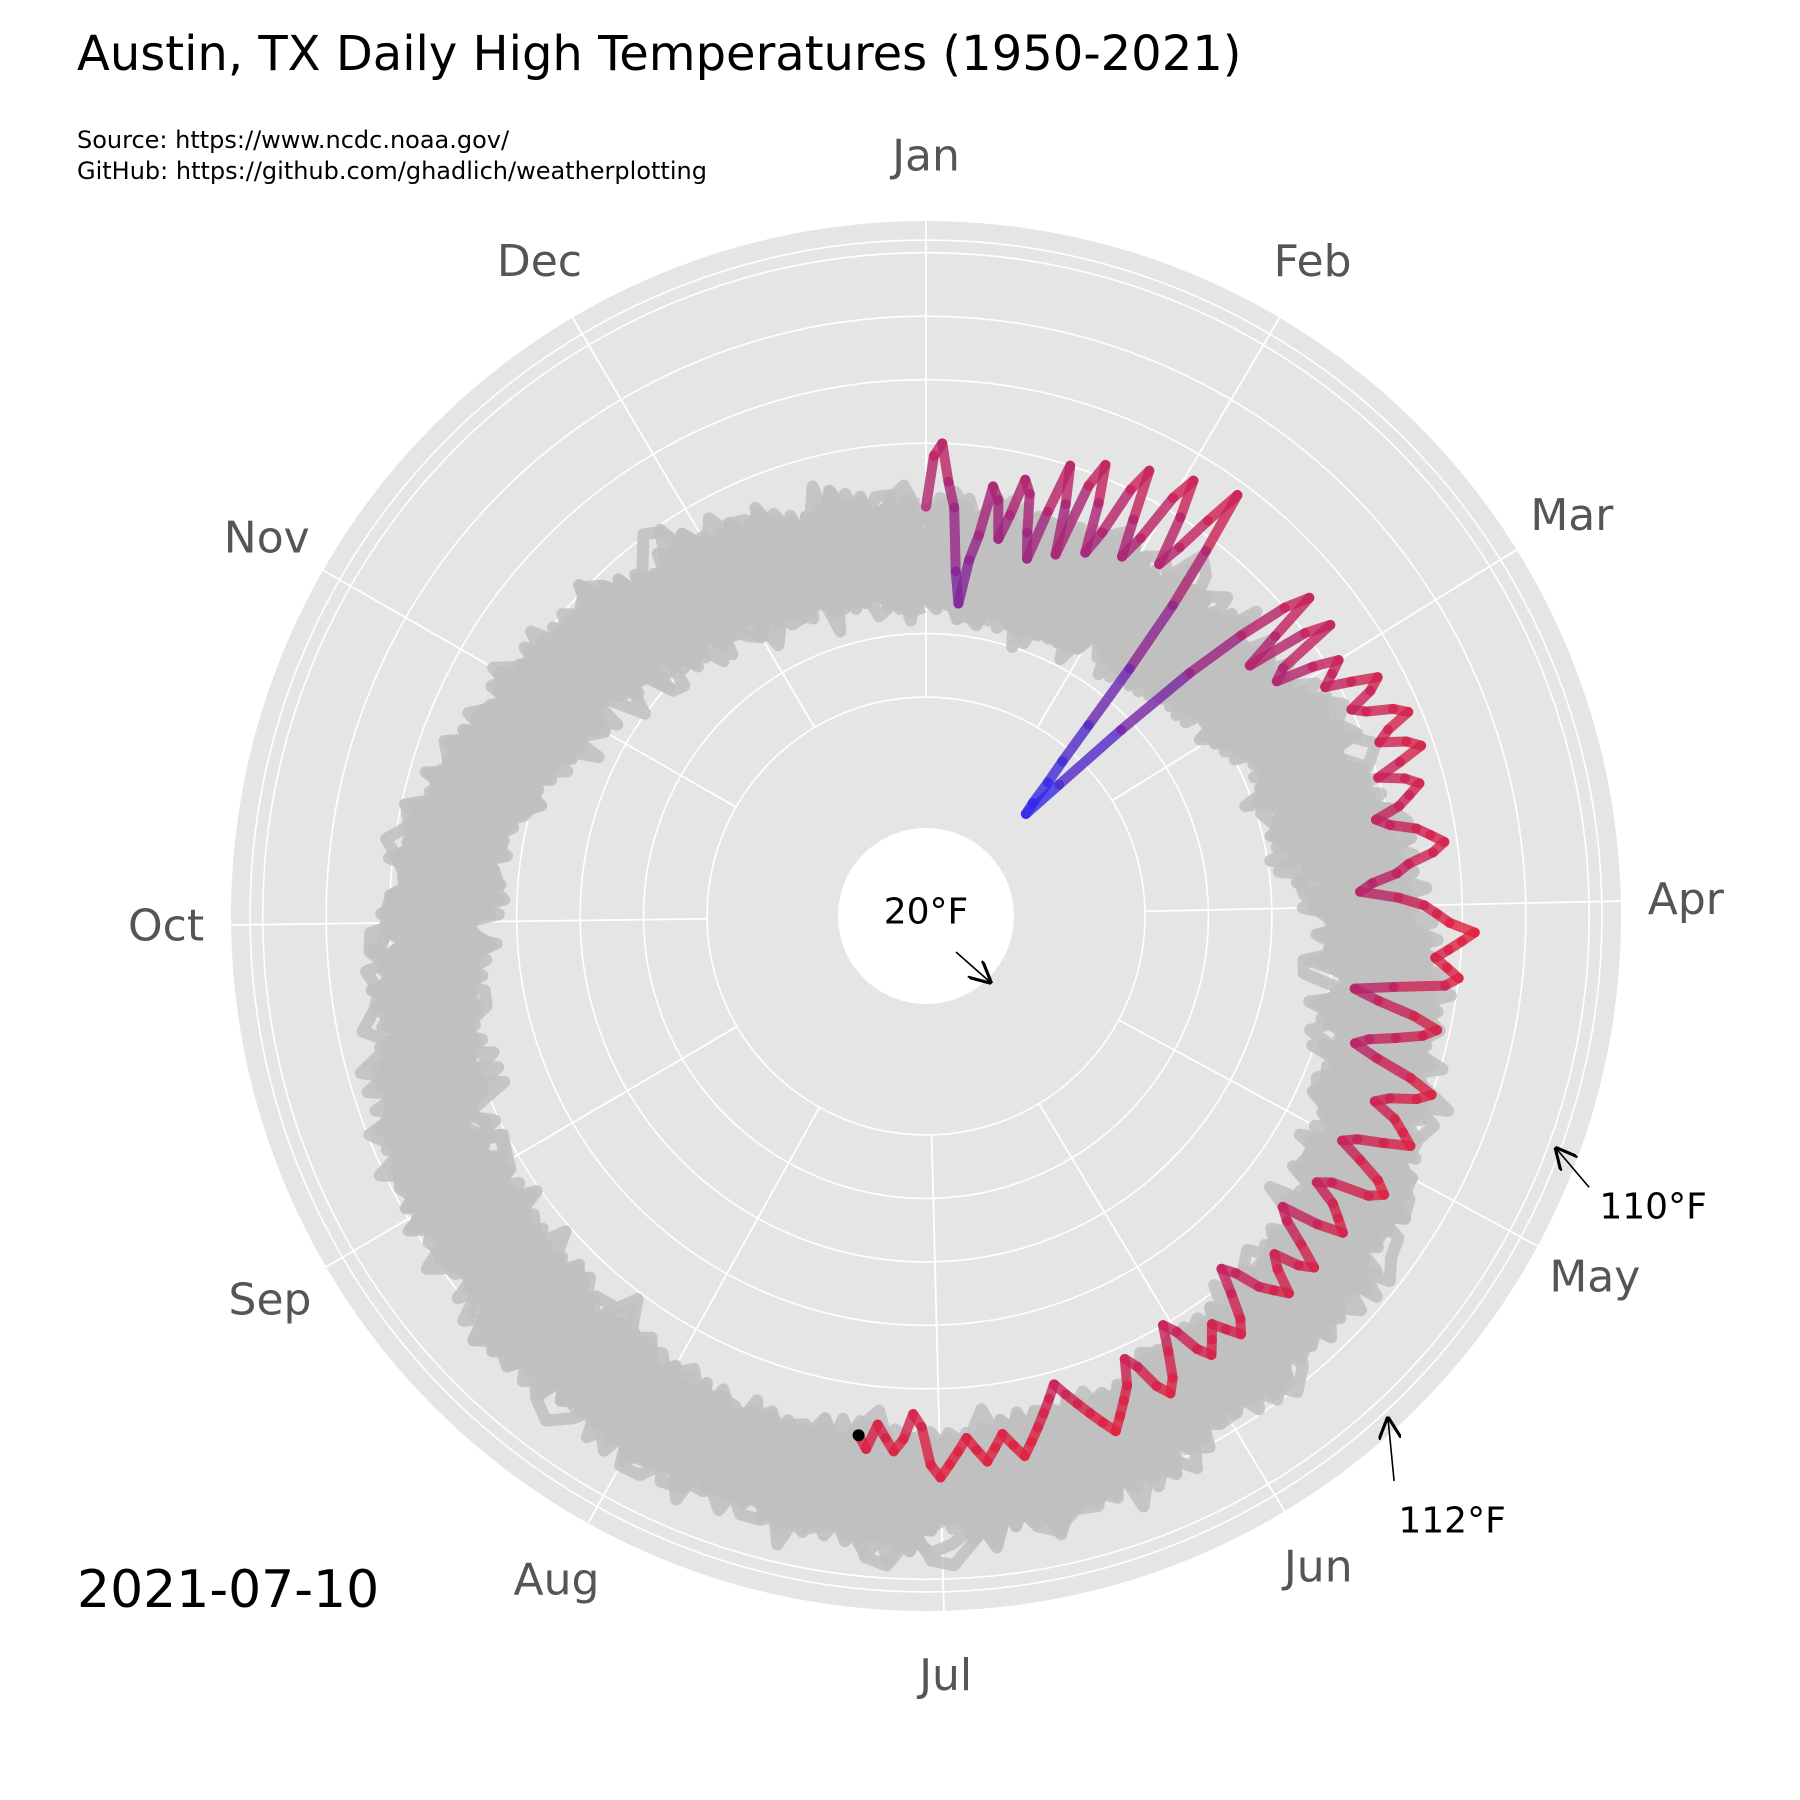 The image size is (1800, 1800). Describe the element at coordinates (944, 1675) in the screenshot. I see `month-label-jul: Jul` at that location.